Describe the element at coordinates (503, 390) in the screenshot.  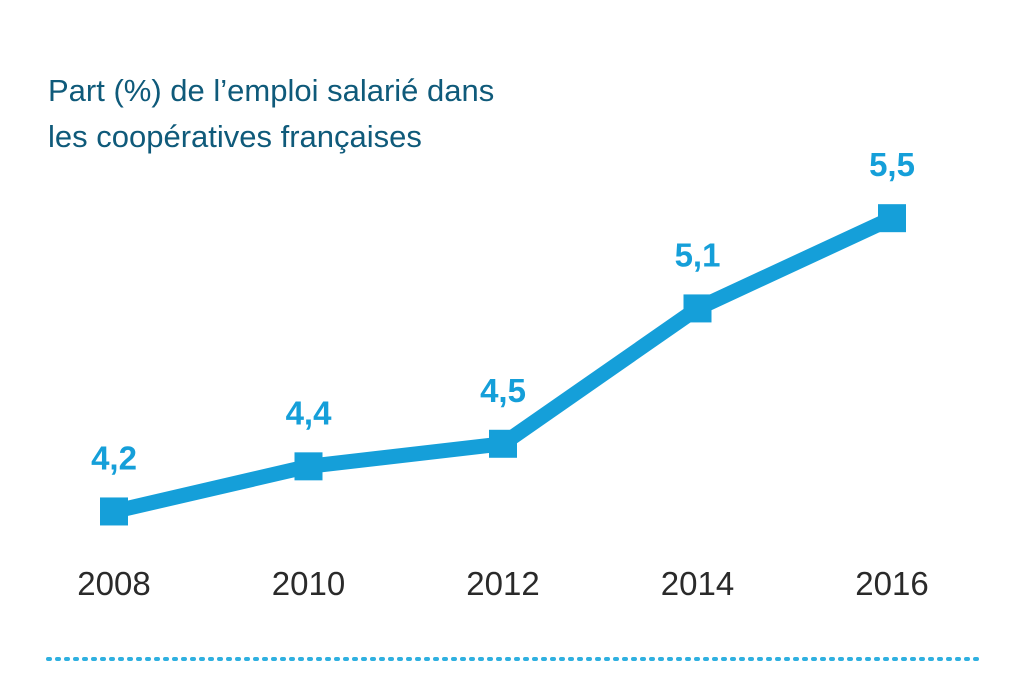
I see `data-label: 4,5` at that location.